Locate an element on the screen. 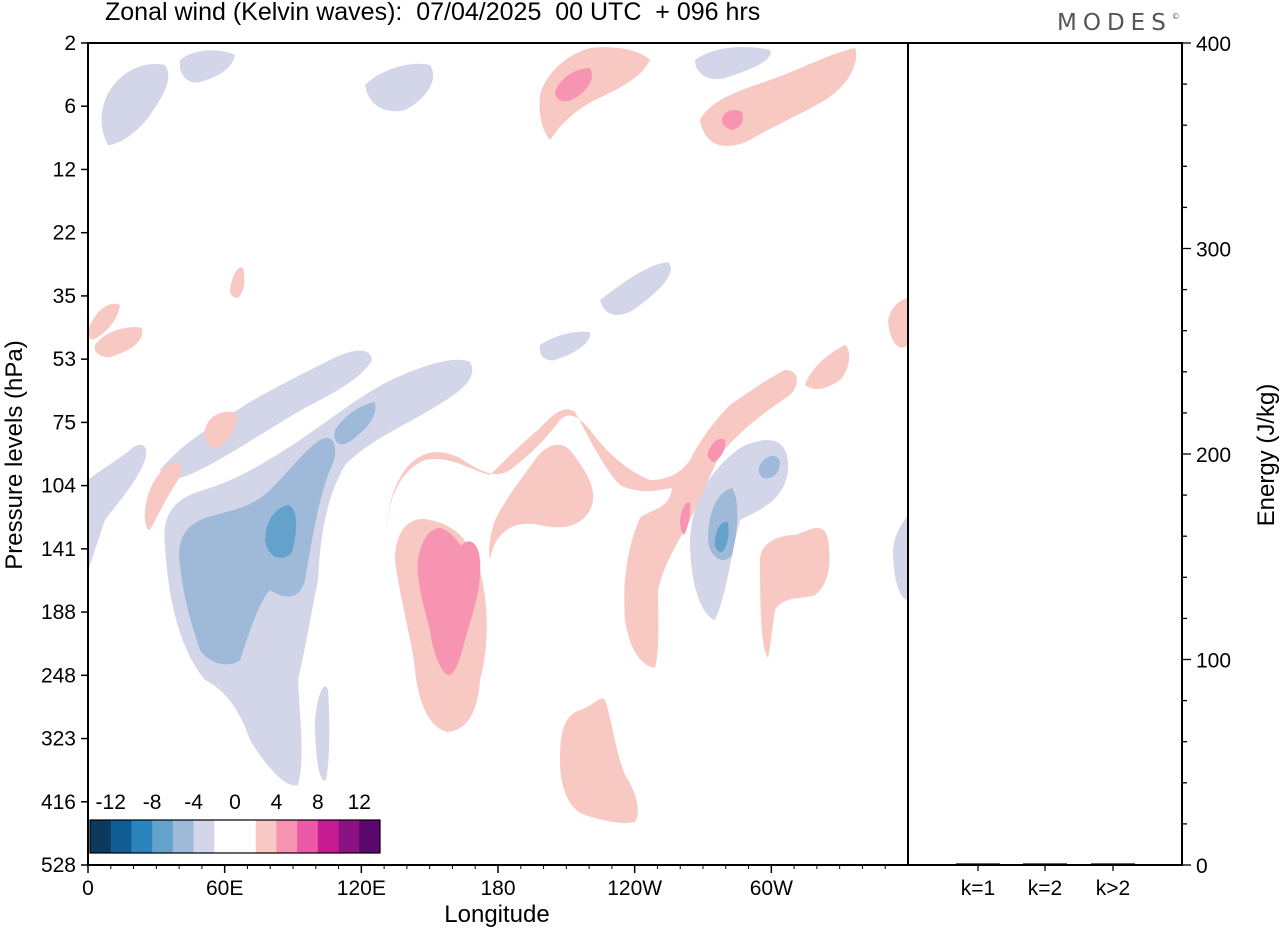  x-tick-label: 60W is located at coordinates (771, 888).